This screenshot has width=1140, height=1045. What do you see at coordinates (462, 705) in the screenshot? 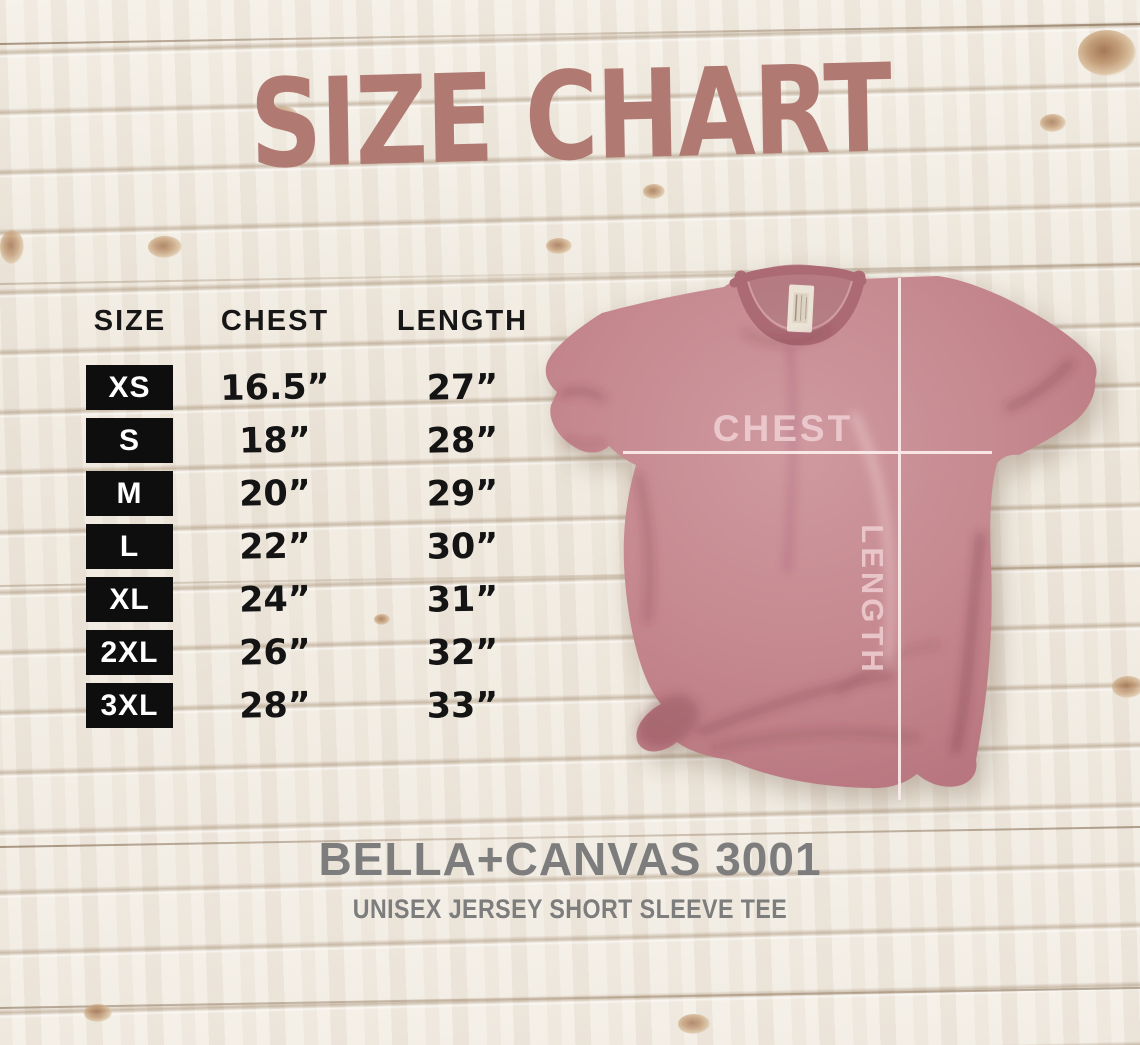
I see `length-value: 33”` at bounding box center [462, 705].